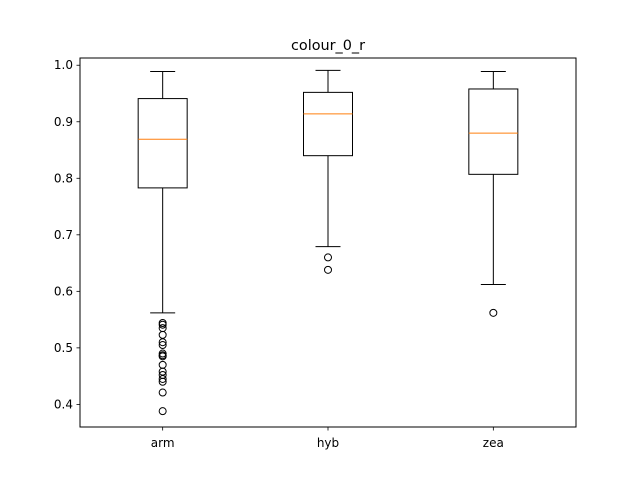 Image resolution: width=640 pixels, height=480 pixels. Describe the element at coordinates (162, 243) in the screenshot. I see `box-group-arm` at that location.